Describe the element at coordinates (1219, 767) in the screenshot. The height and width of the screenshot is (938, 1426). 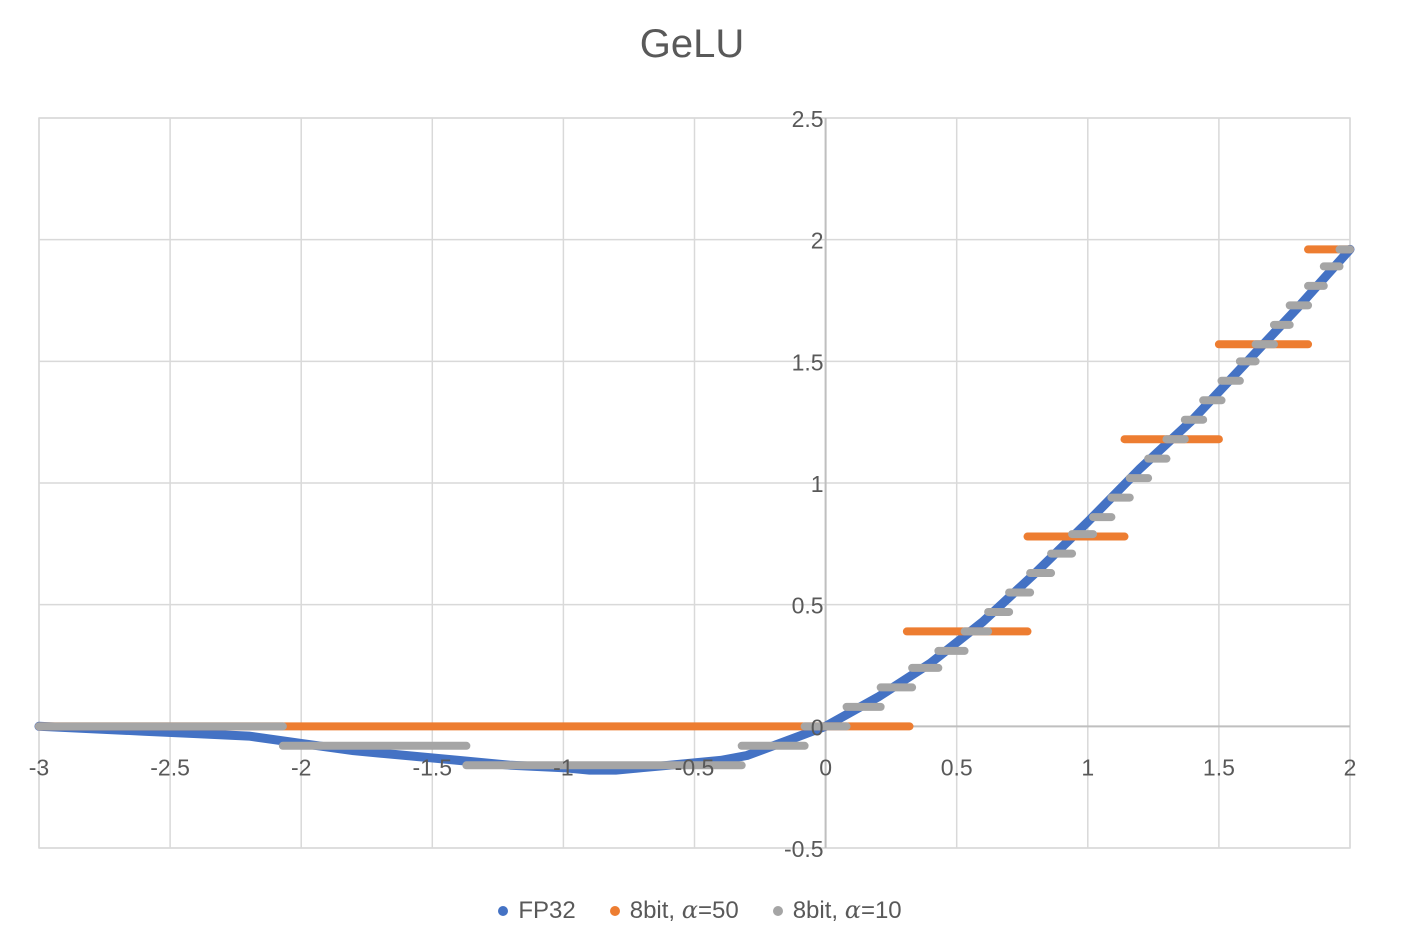
I see `x-tick-label: 1.5` at that location.